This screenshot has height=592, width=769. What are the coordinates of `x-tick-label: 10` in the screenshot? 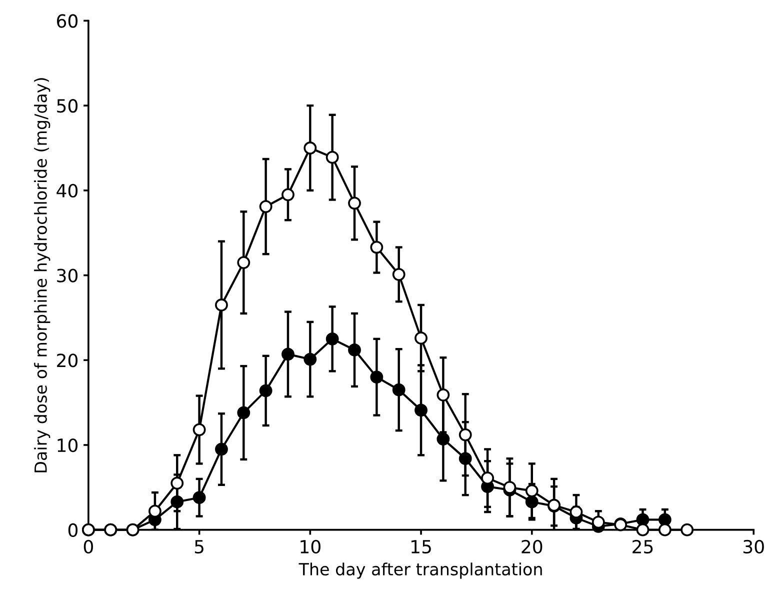 It's located at (310, 547).